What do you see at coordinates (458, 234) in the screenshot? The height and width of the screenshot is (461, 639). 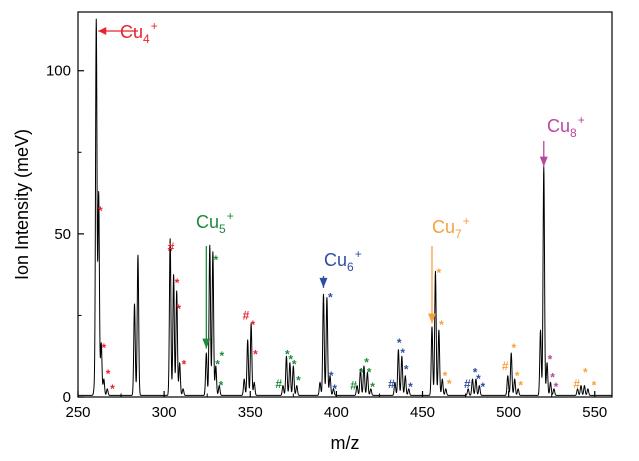 I see `ion-subscript: 7` at bounding box center [458, 234].